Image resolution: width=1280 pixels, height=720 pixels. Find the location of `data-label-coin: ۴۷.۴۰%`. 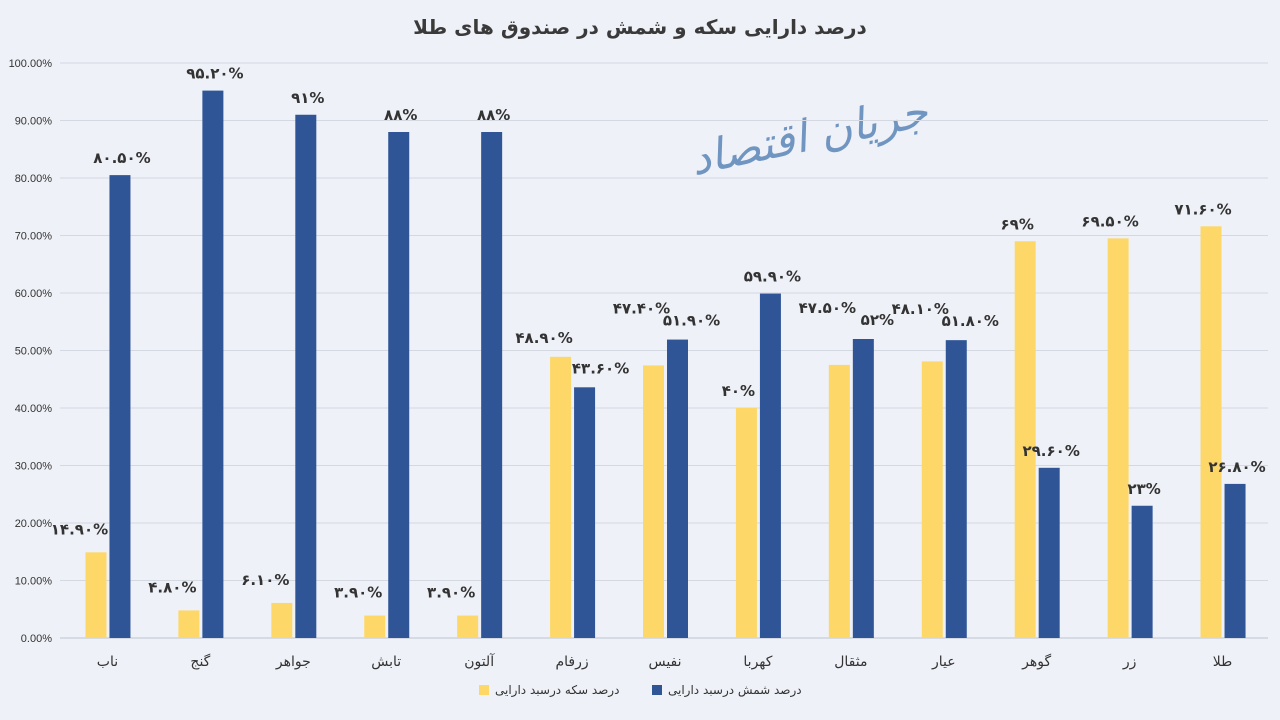

data-label-coin: ۴۷.۴۰% is located at coordinates (641, 309).